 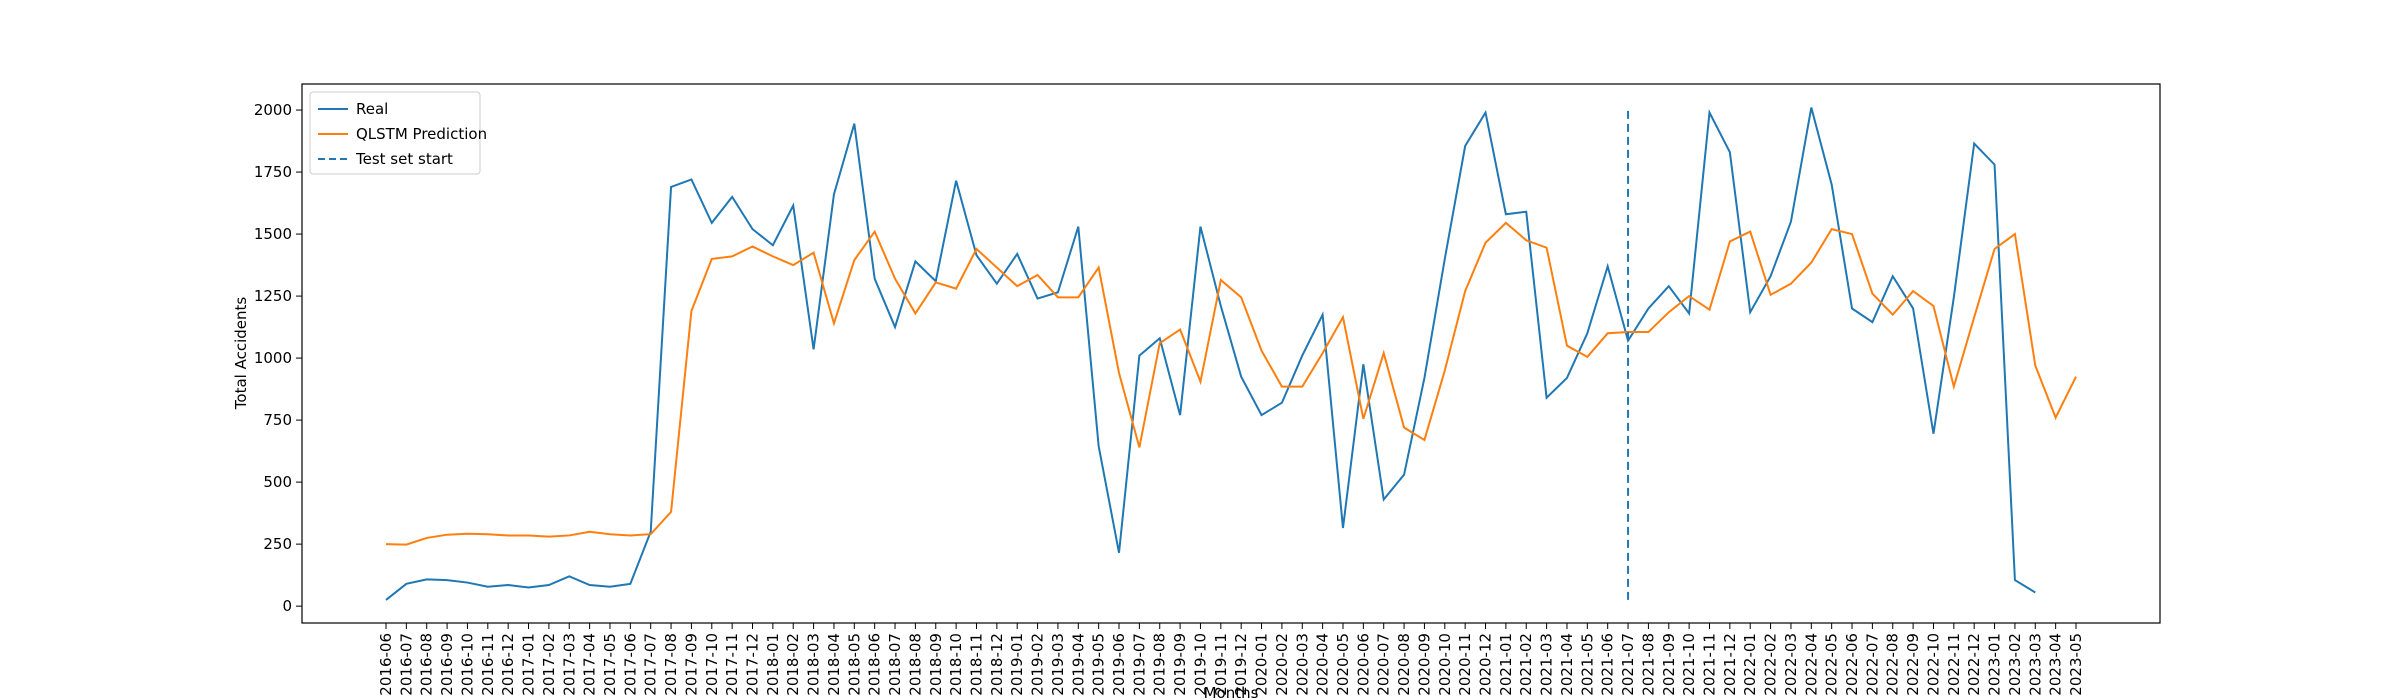 I want to click on x-tick-label: 2020-04, so click(x=1323, y=664).